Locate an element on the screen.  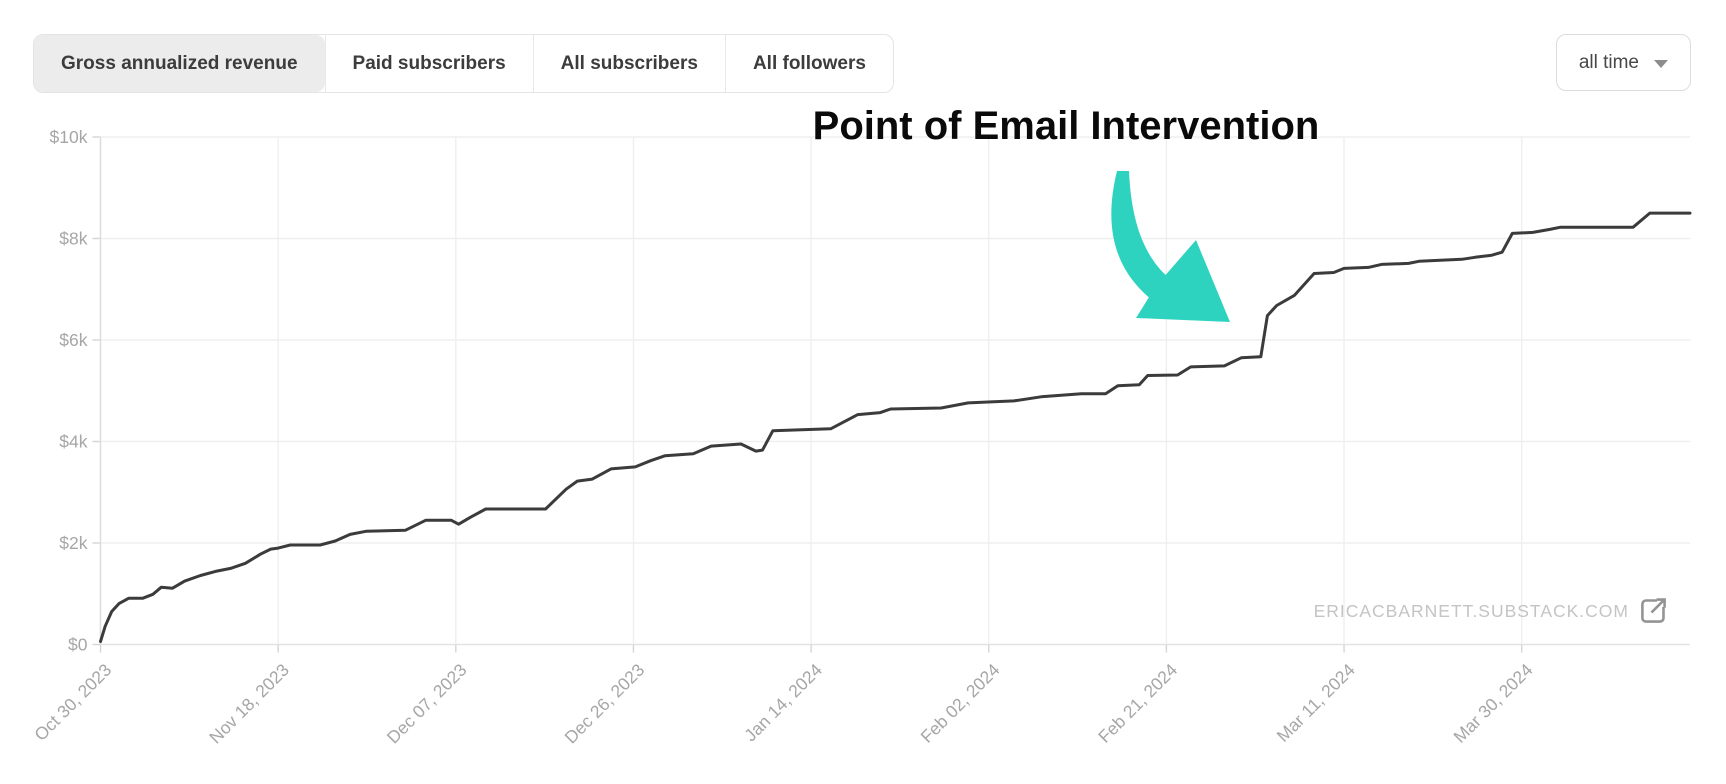
publication-link: ERICACBARNETT.SUBSTACK.COM is located at coordinates (1491, 611).